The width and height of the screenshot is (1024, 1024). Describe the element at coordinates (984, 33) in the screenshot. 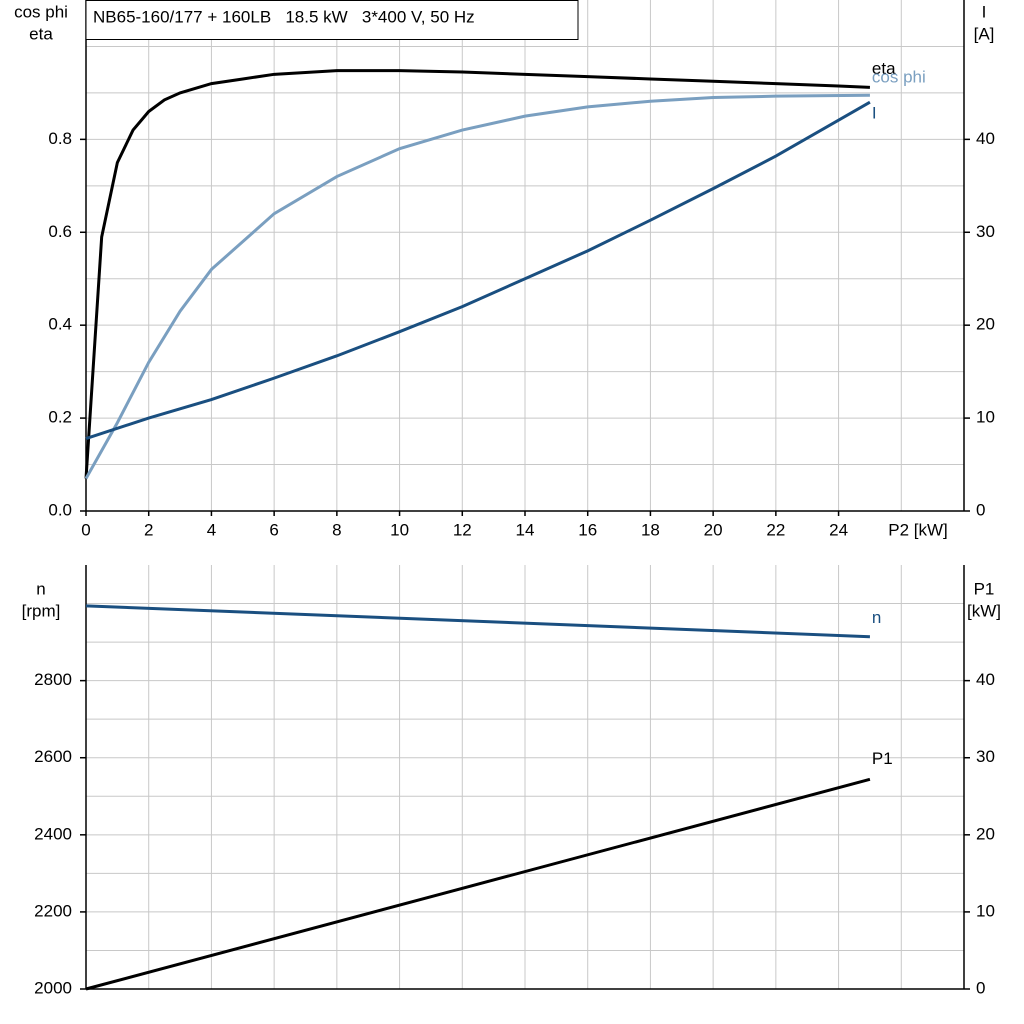

I see `y2-axis-label: [A]` at that location.